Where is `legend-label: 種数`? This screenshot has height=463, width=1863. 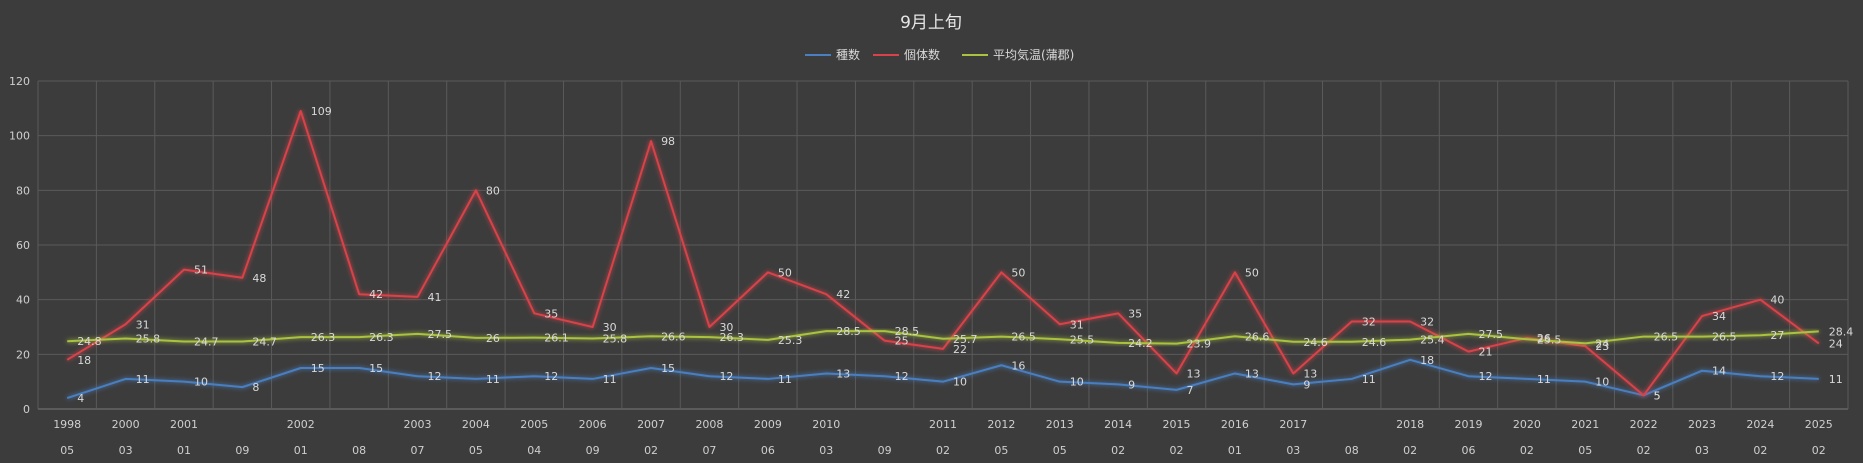
legend-label: 種数 is located at coordinates (848, 54).